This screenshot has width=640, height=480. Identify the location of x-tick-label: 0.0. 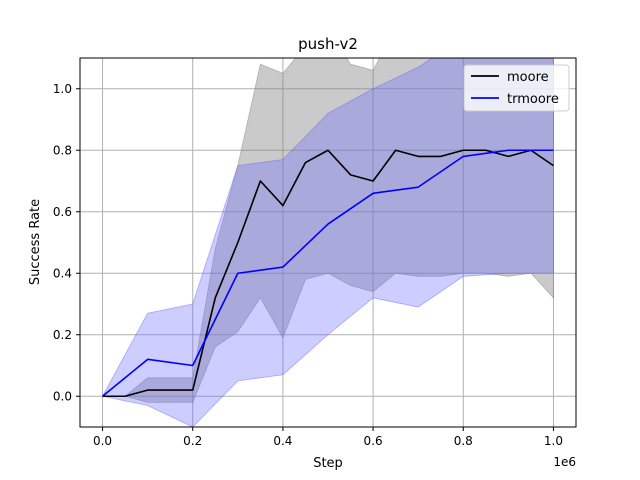
(102, 441).